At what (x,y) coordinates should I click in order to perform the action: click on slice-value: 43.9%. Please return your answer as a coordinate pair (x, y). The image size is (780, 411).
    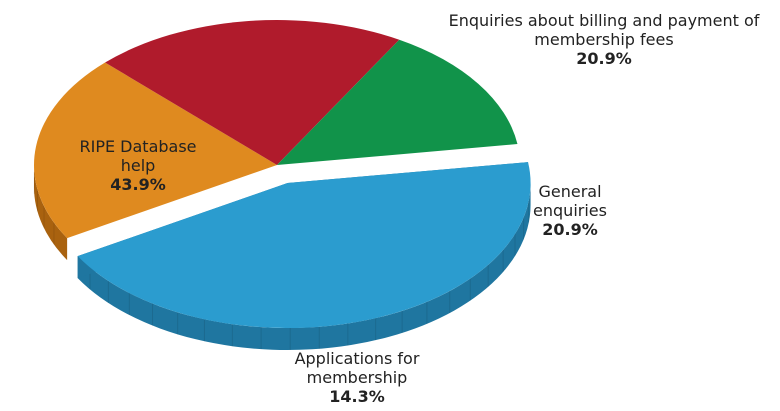
    Looking at the image, I should click on (138, 184).